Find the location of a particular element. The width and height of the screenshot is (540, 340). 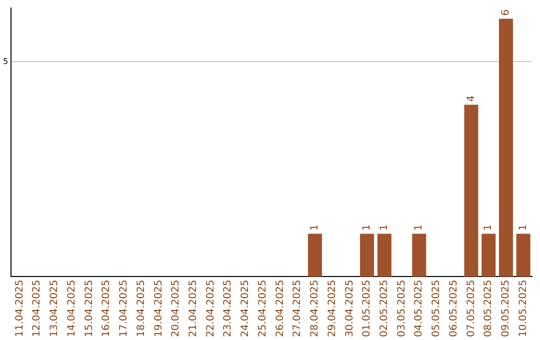

x-tick-label: 27.04.2025 is located at coordinates (298, 309).